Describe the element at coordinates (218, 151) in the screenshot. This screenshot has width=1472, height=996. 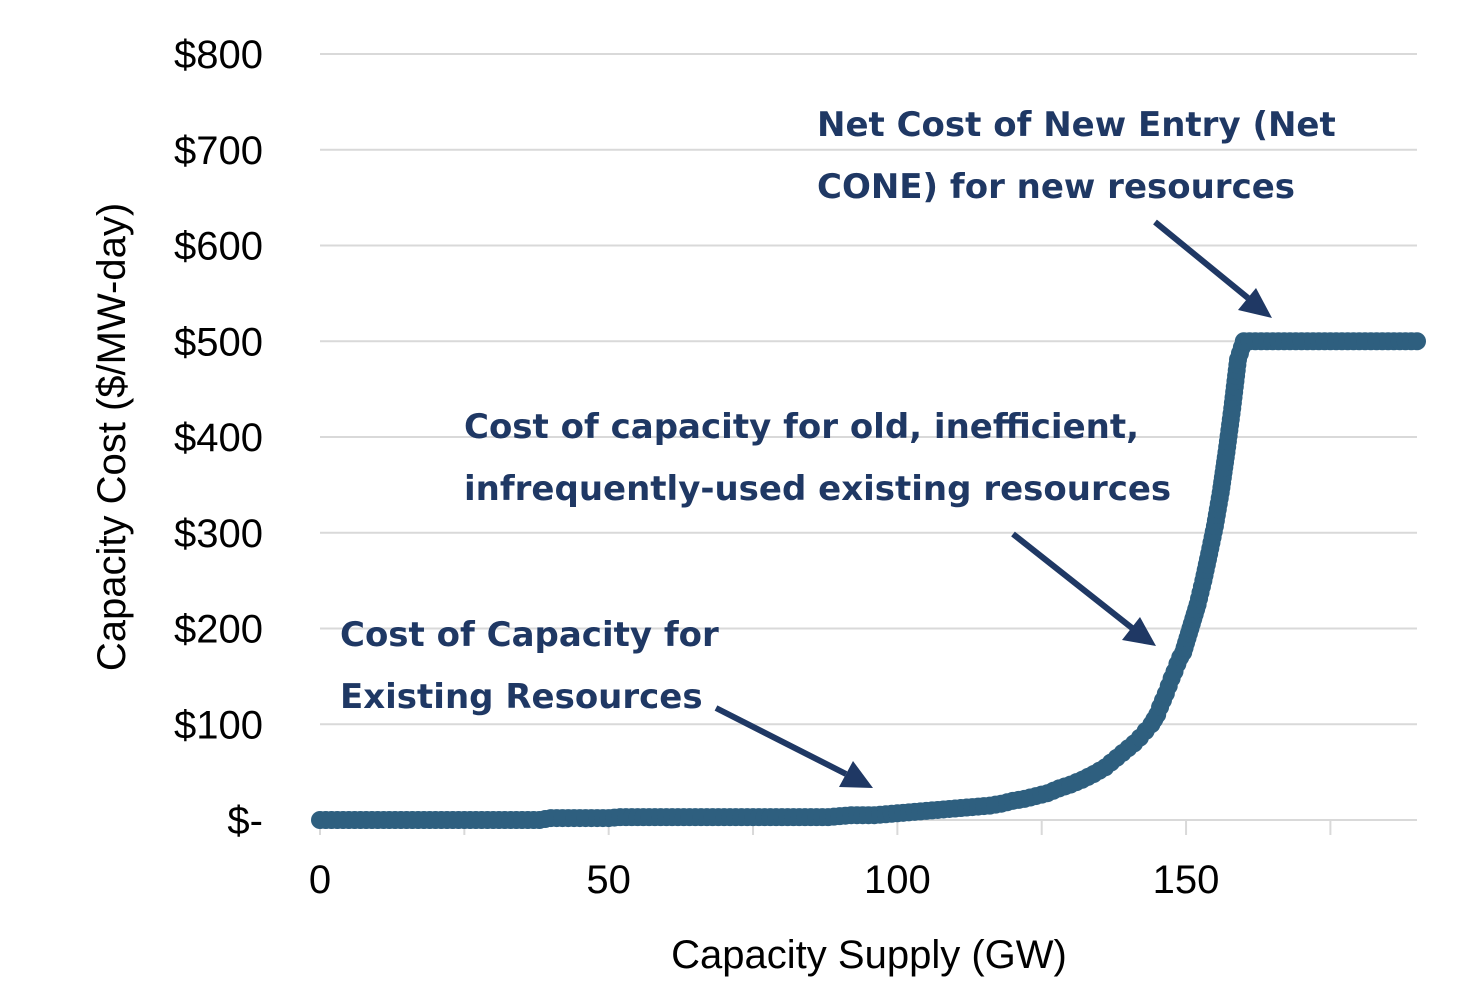
I see `y-tick-label: $700` at that location.